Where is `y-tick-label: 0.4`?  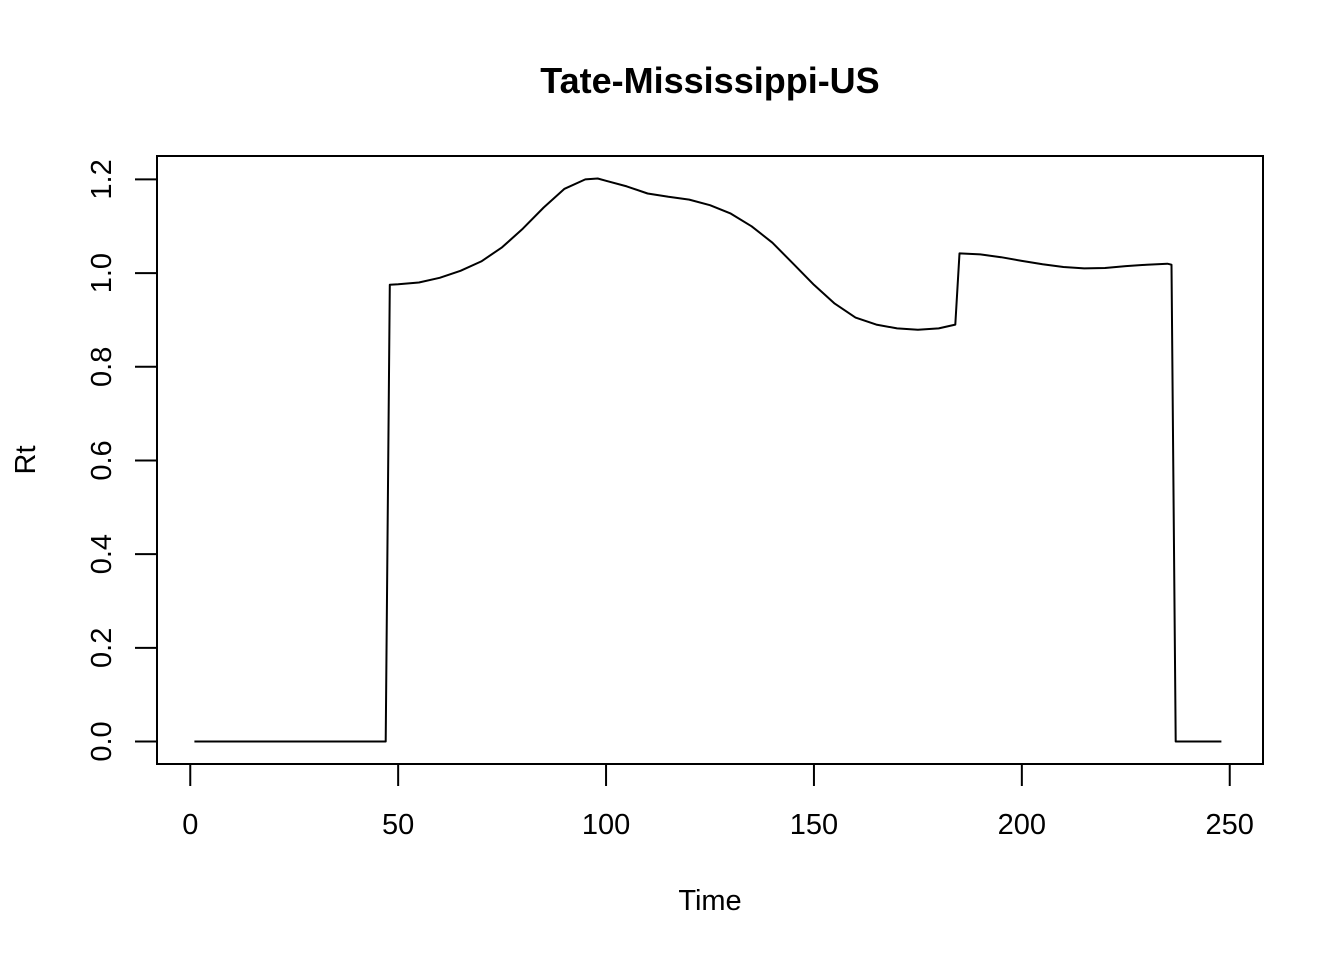 y-tick-label: 0.4 is located at coordinates (102, 554).